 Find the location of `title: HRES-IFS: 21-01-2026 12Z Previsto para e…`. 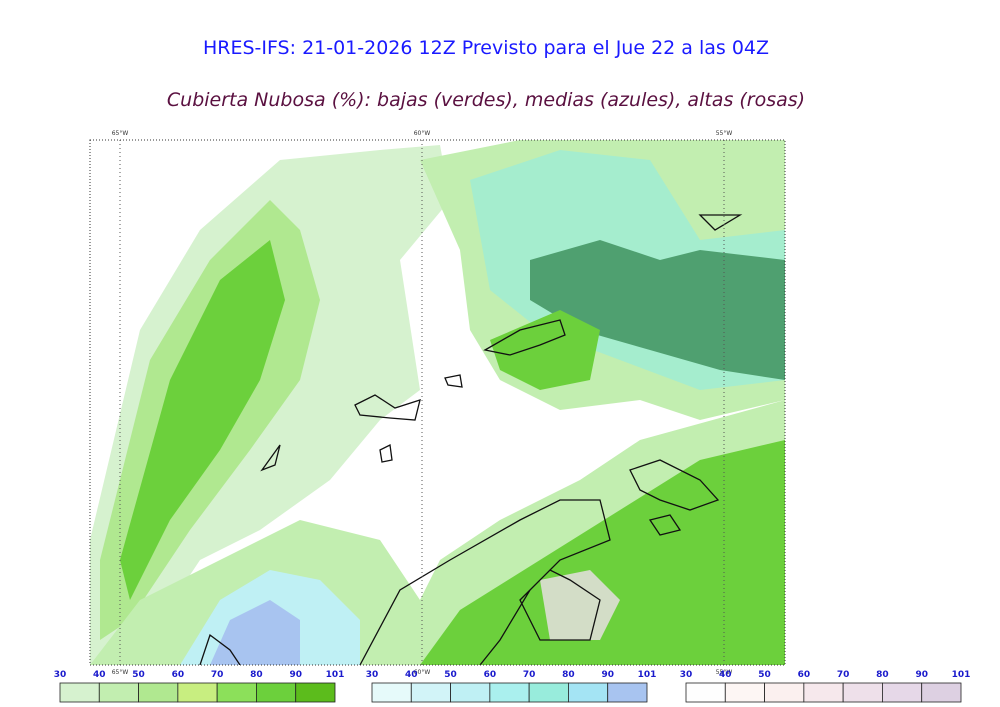

title: HRES-IFS: 21-01-2026 12Z Previsto para e… is located at coordinates (486, 48).